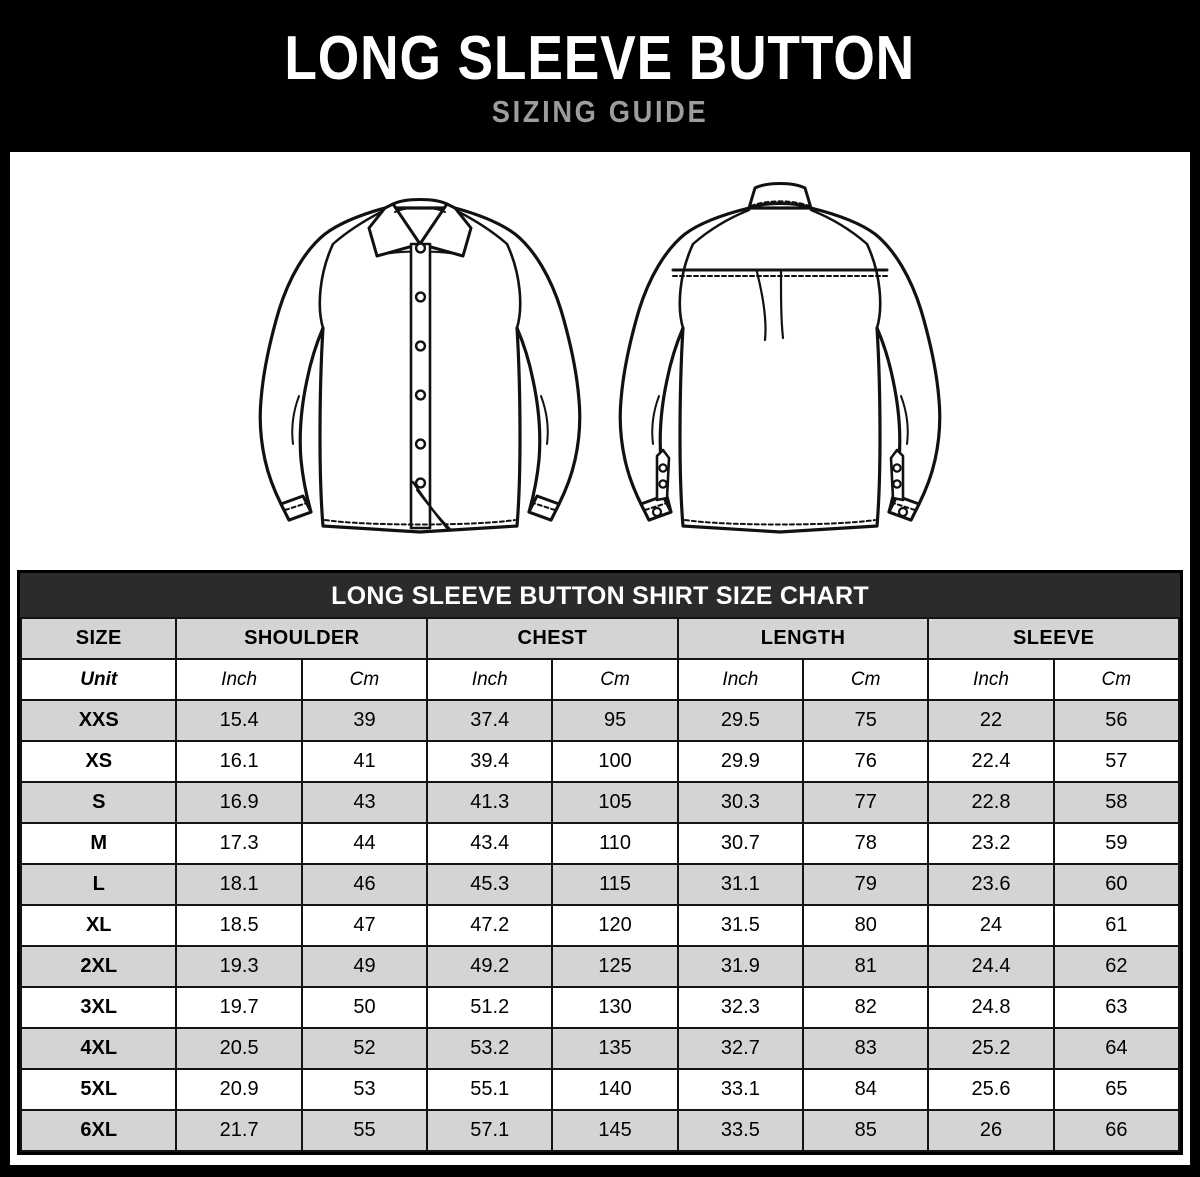  I want to click on placket-buttons-icon, so click(420, 365).